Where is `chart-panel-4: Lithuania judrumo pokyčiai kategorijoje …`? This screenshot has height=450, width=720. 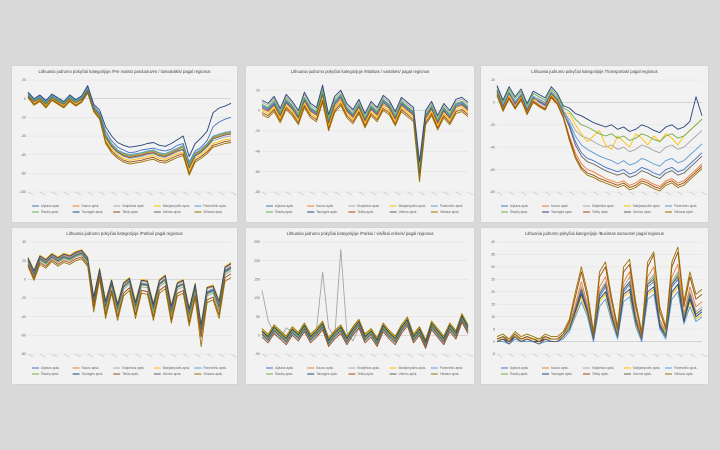 chart-panel-4: Lithuania judrumo pokyčiai kategorijoje … is located at coordinates (124, 306).